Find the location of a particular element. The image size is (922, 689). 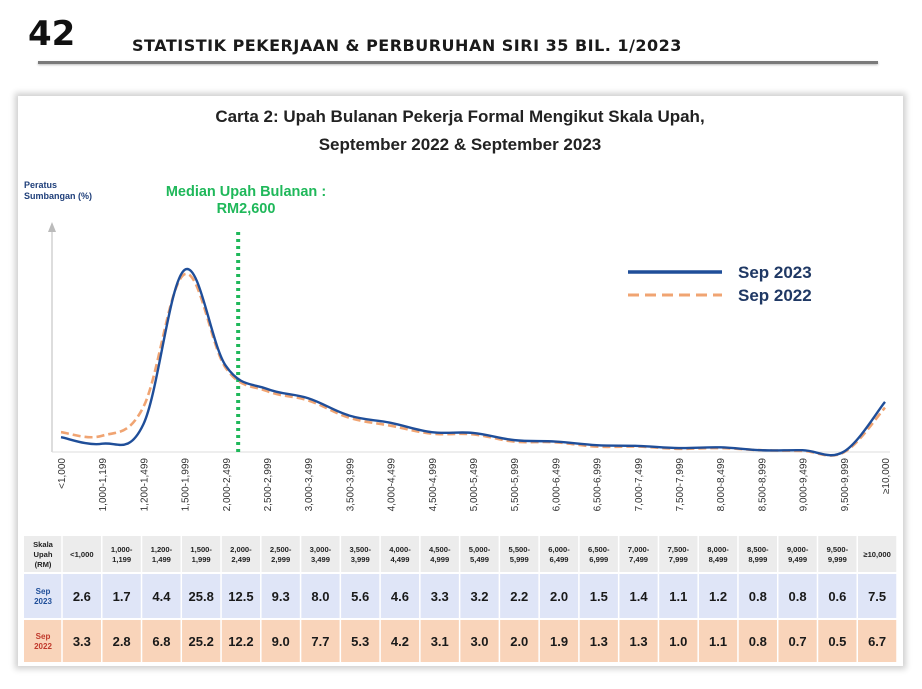

legend-label-sep2023: Sep 2023 is located at coordinates (775, 272).